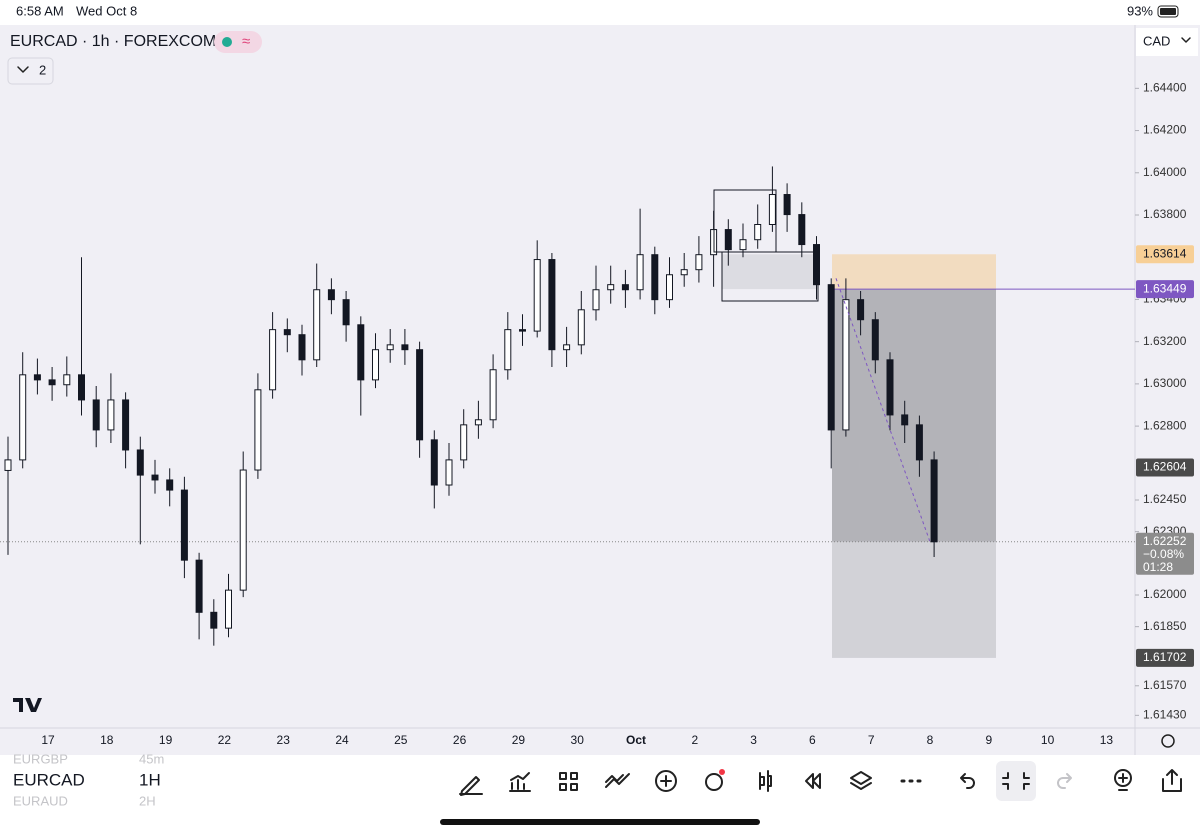  What do you see at coordinates (636, 740) in the screenshot?
I see `x-tick-label: Oct` at bounding box center [636, 740].